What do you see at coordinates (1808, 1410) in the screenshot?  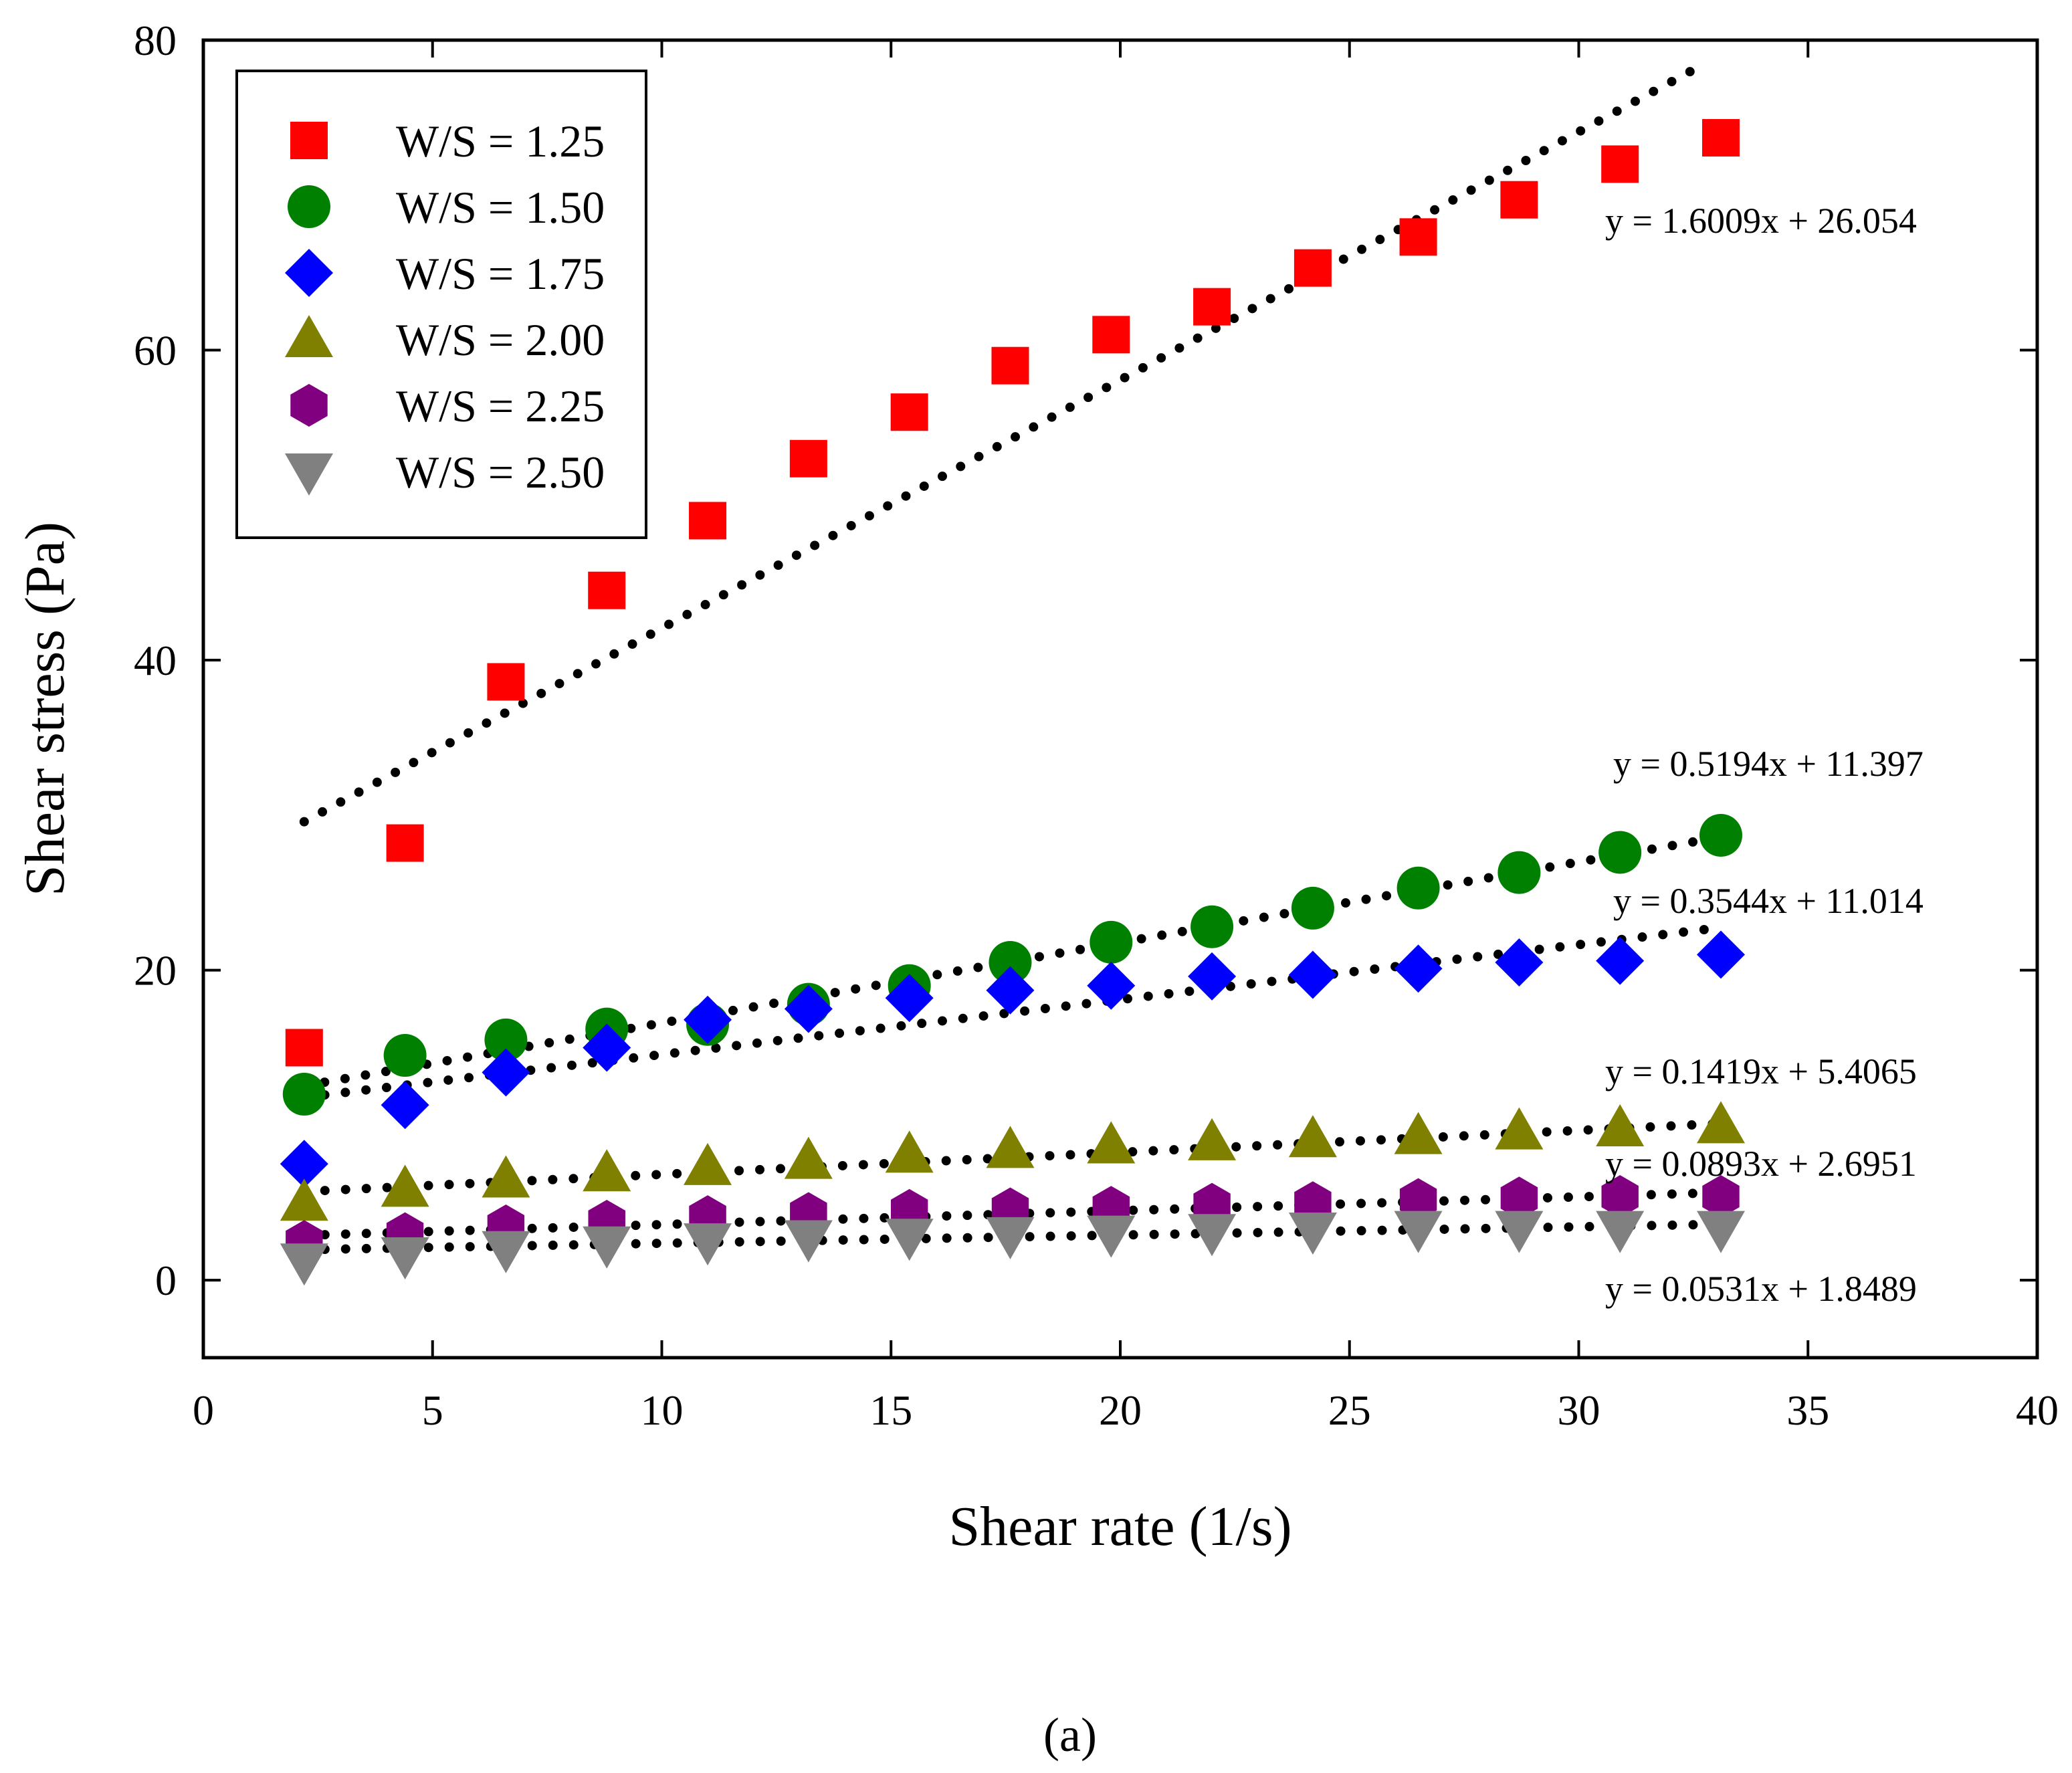 I see `x-tick-label: 35` at bounding box center [1808, 1410].